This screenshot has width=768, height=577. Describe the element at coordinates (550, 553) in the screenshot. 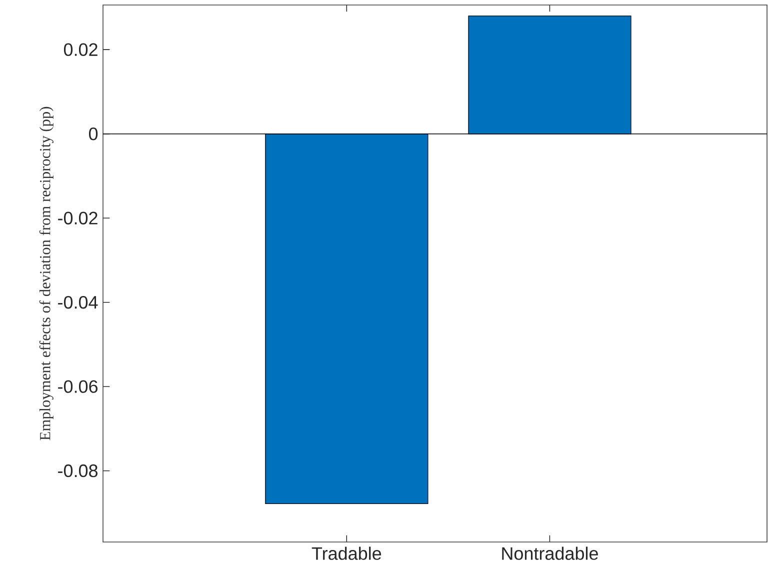

I see `x-tick-label: Nontradable` at that location.